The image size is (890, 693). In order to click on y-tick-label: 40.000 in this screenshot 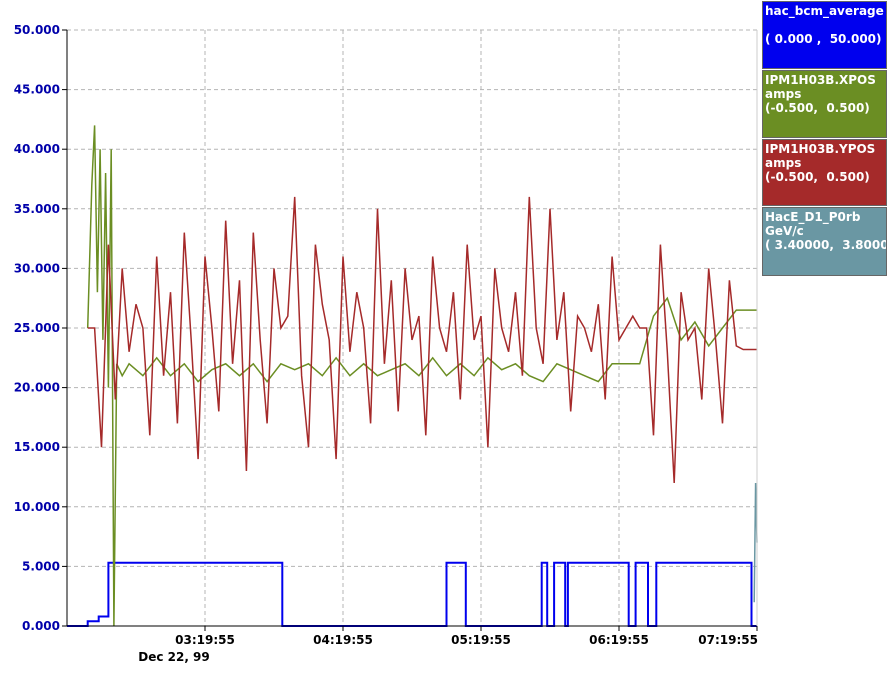, I will do `click(37, 149)`.